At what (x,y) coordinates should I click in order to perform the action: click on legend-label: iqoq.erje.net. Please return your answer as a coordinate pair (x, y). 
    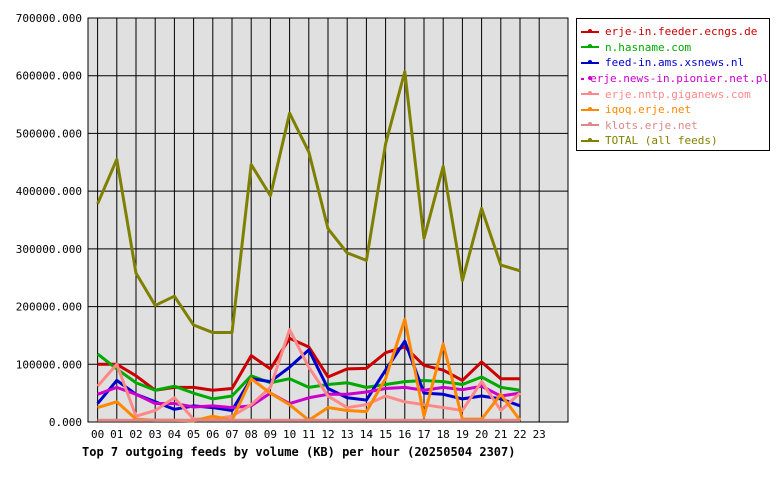
    Looking at the image, I should click on (648, 110).